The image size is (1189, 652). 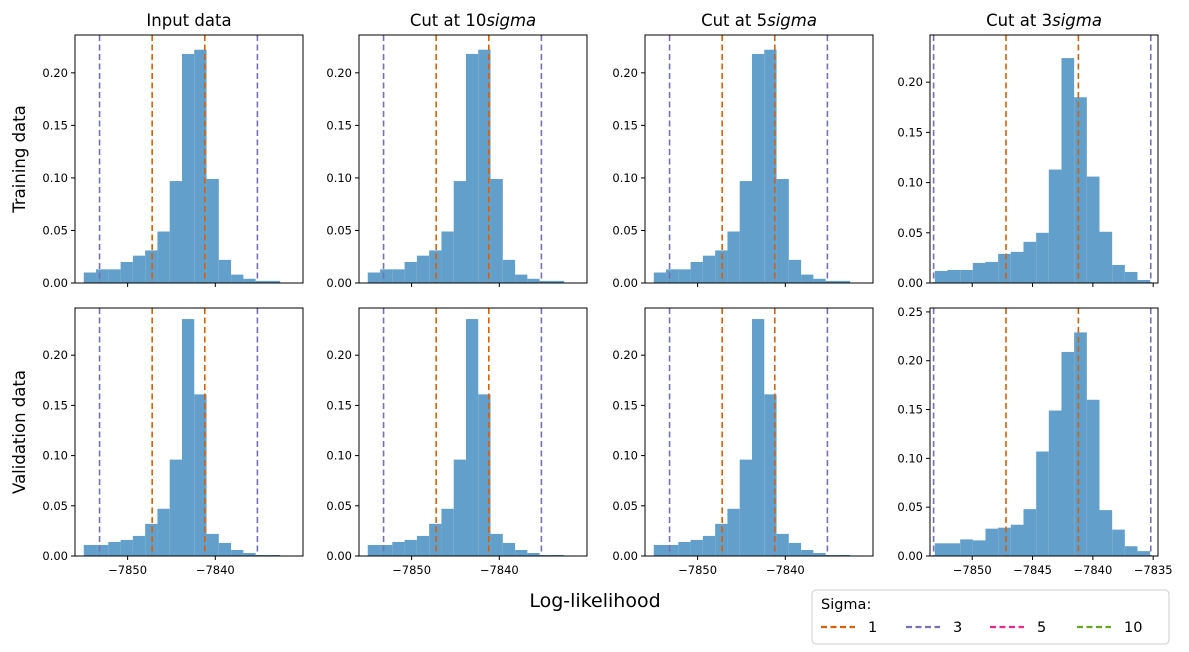 I want to click on x-tick-label: −7840, so click(x=785, y=570).